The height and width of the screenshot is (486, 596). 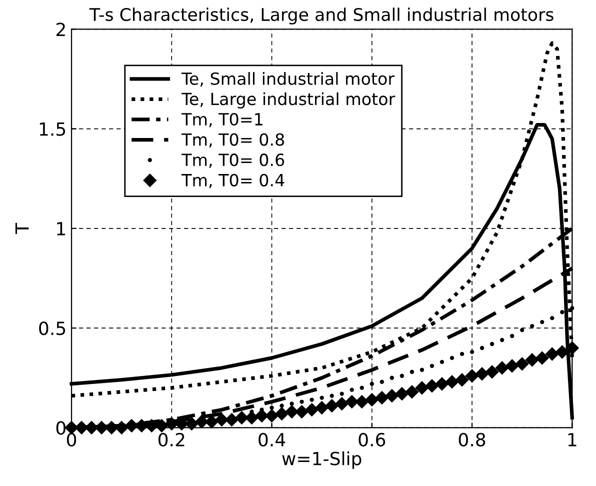 What do you see at coordinates (61, 229) in the screenshot?
I see `y-tick-label: 1` at bounding box center [61, 229].